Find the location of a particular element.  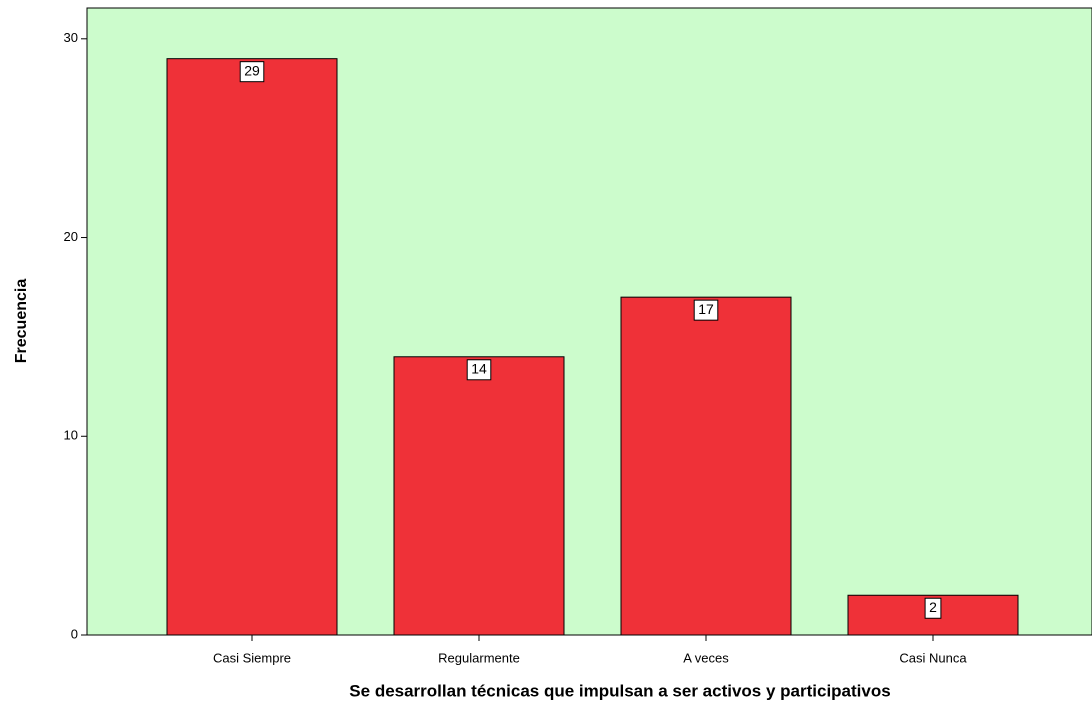

y-tick-label: 20 is located at coordinates (71, 236).